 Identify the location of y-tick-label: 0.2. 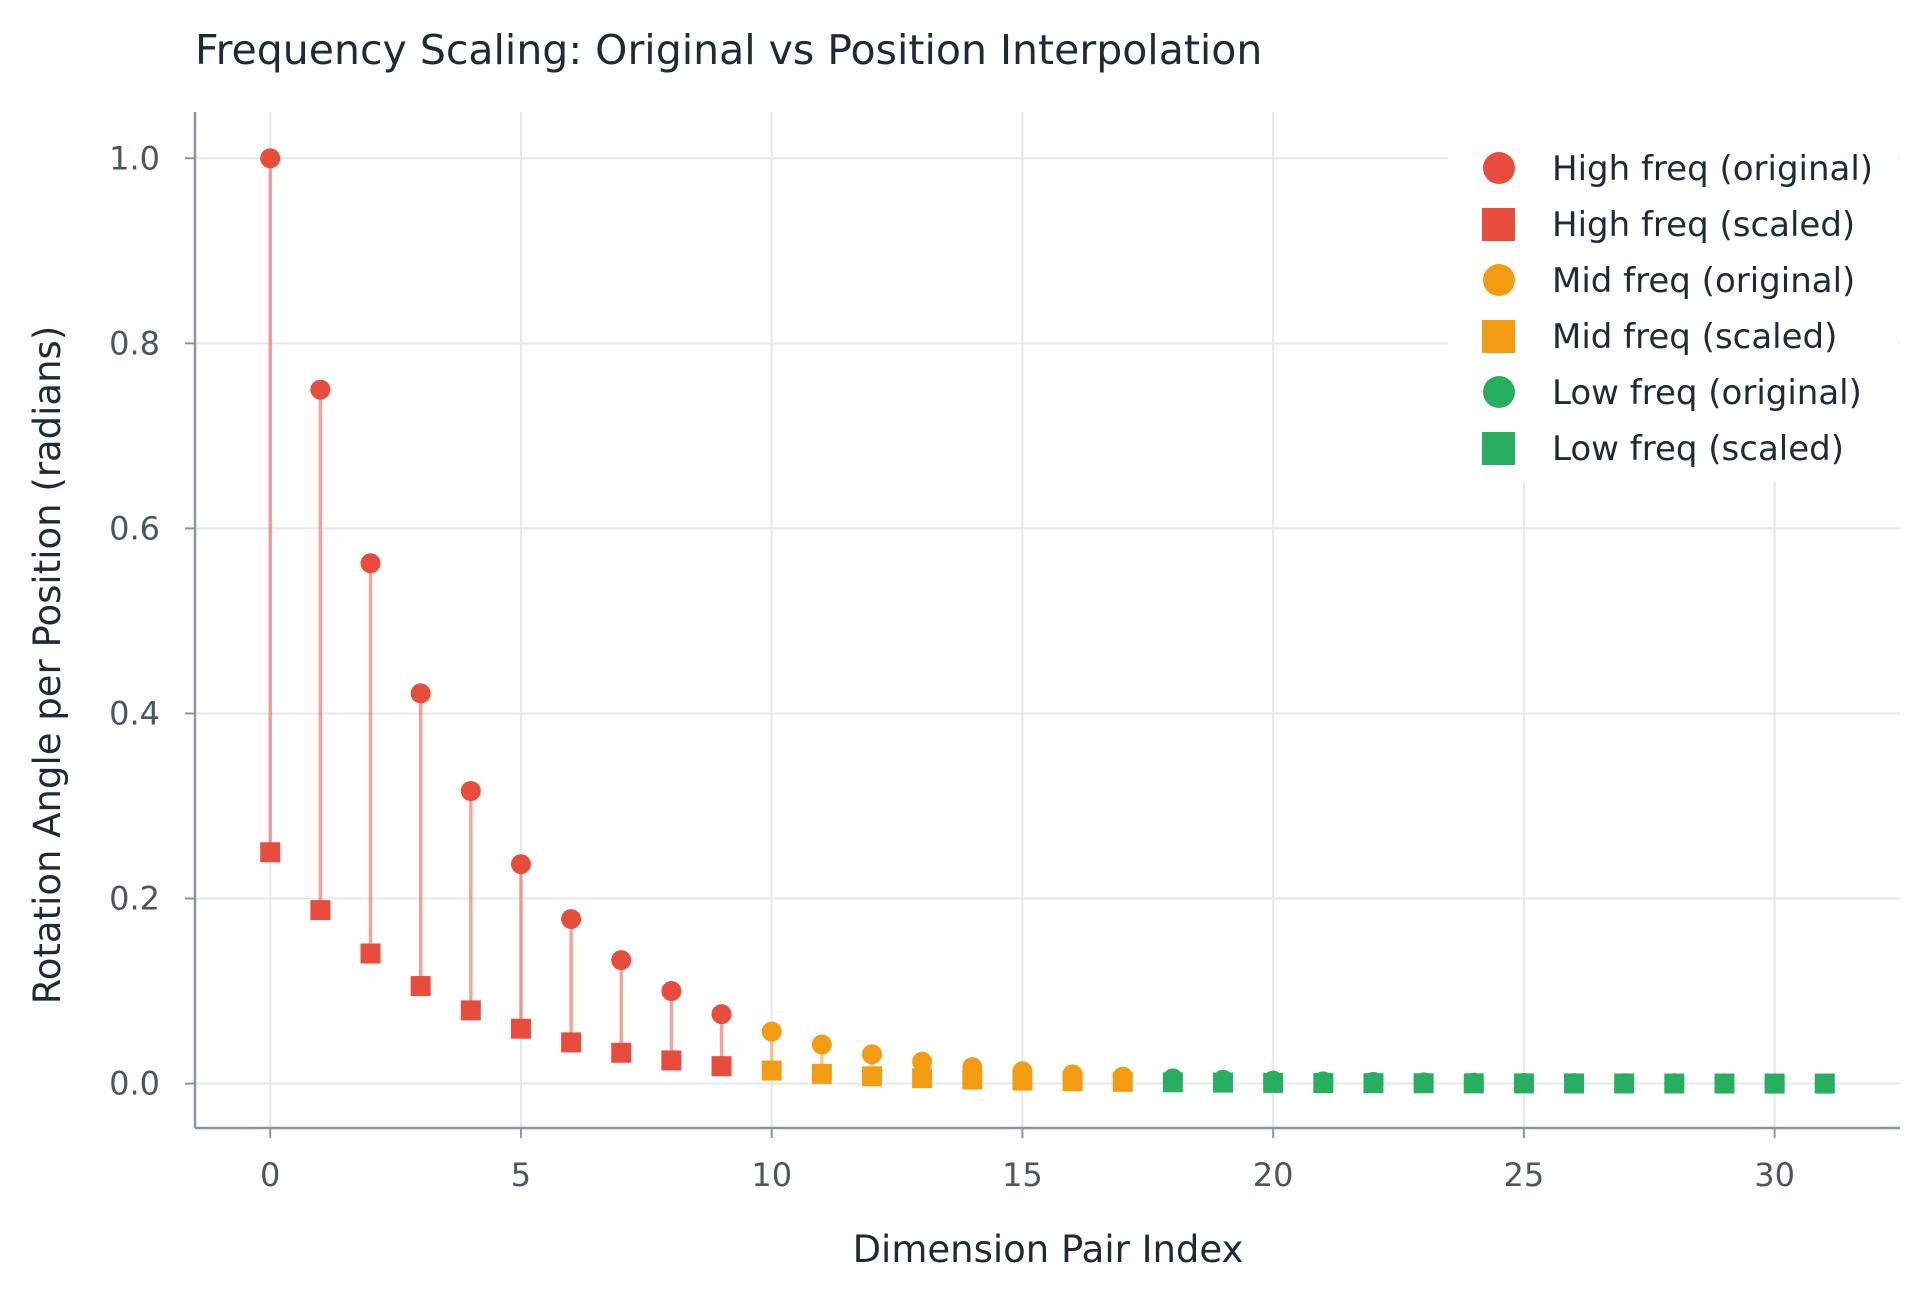
(134, 899).